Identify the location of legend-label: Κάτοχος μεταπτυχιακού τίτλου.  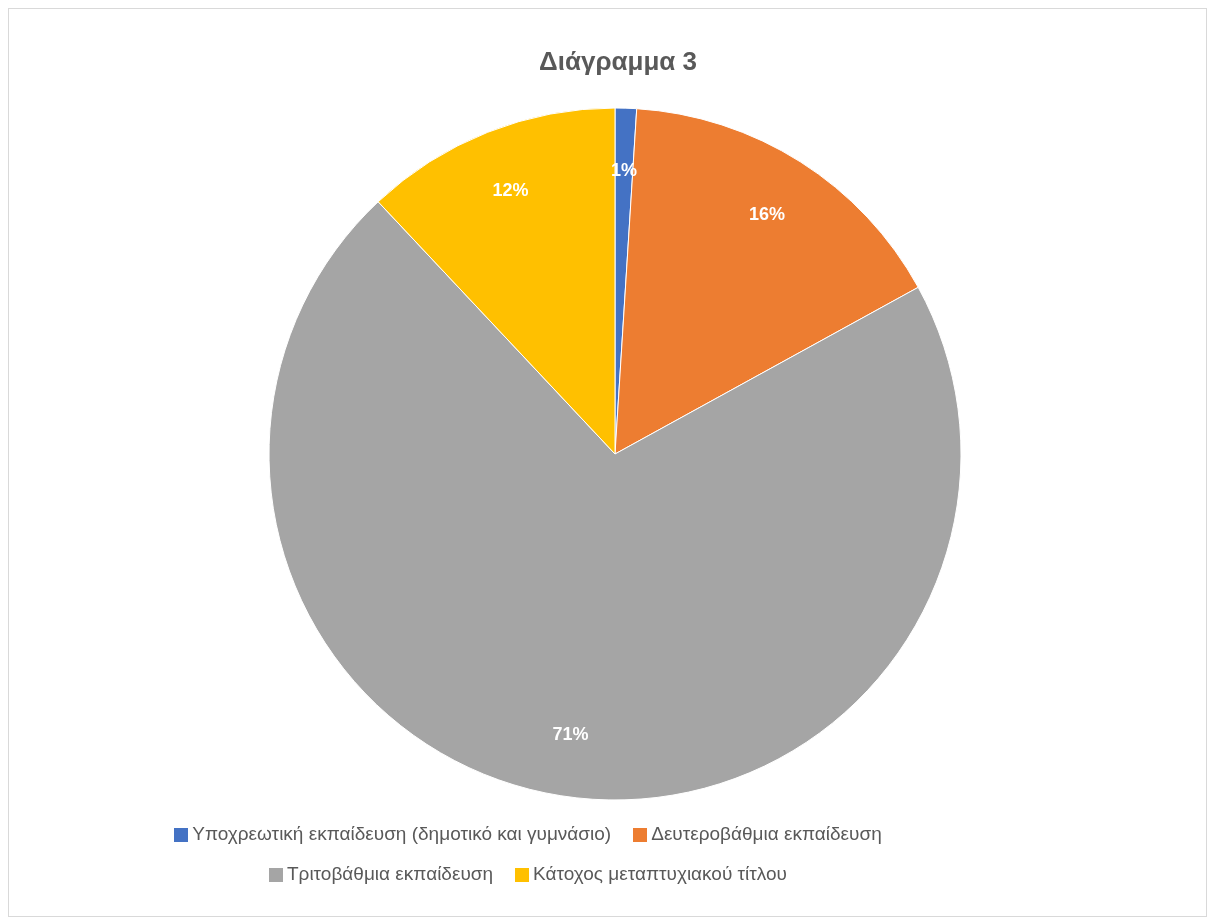
(660, 873).